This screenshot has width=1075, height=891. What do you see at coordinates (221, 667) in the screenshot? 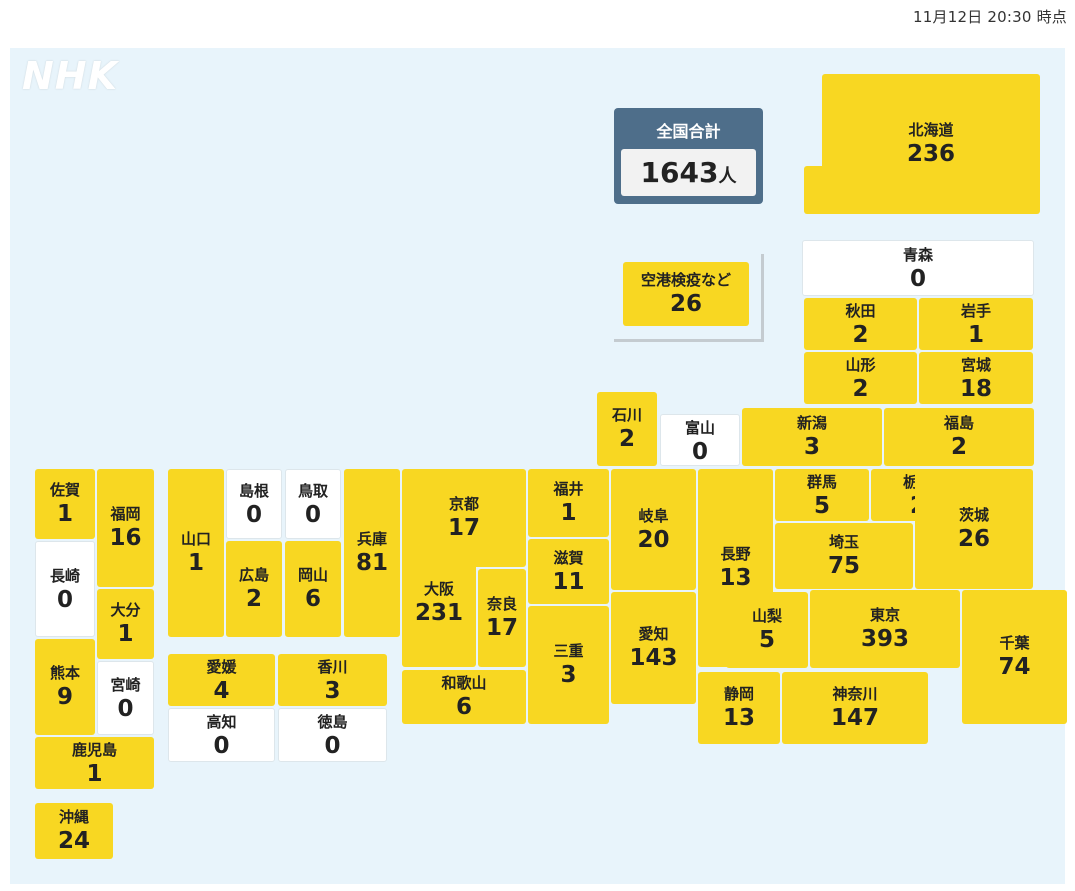
I see `prefecture-name: 愛媛` at bounding box center [221, 667].